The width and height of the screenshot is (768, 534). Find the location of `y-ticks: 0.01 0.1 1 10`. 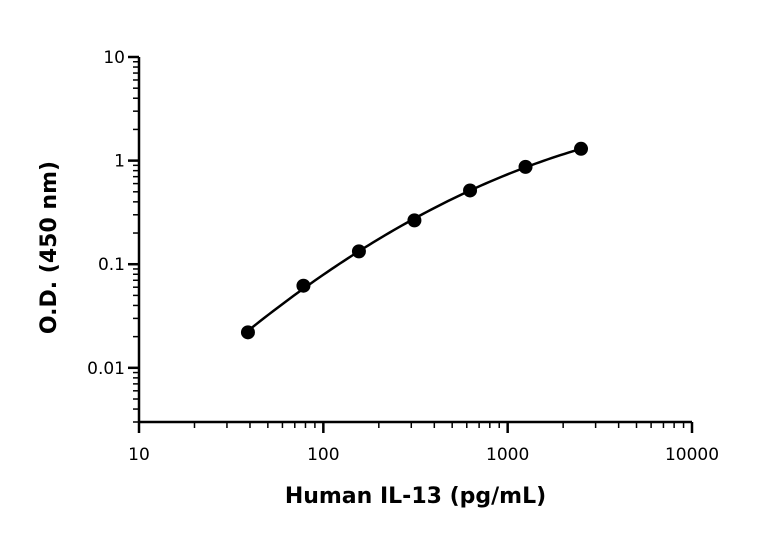

y-ticks: 0.01 0.1 1 10 is located at coordinates (113, 235).